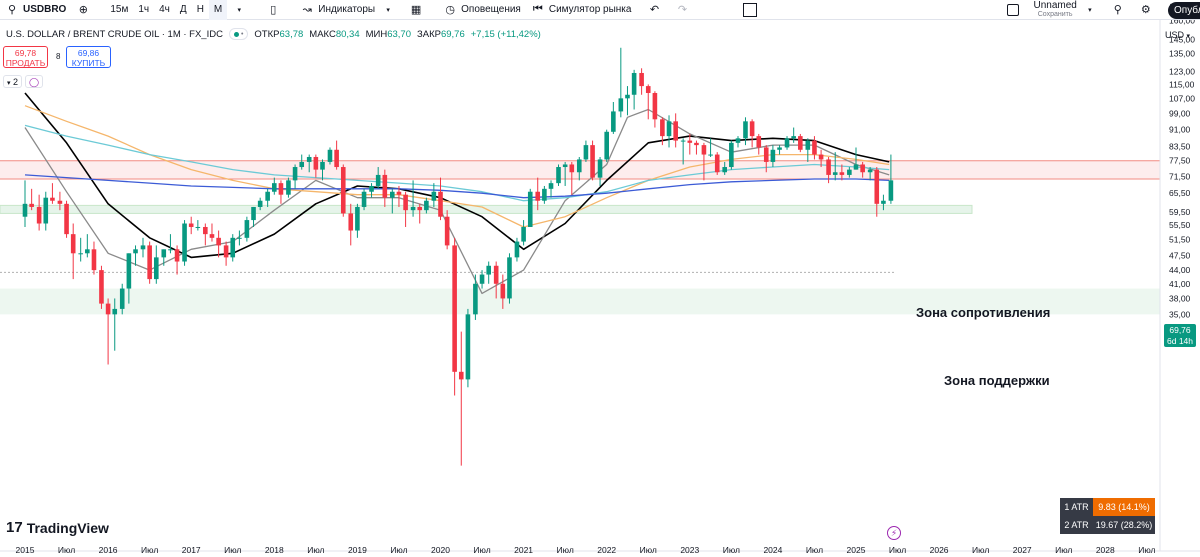 The image size is (1200, 557). I want to click on atr-2-value: 19.67 (28.2%), so click(1124, 525).